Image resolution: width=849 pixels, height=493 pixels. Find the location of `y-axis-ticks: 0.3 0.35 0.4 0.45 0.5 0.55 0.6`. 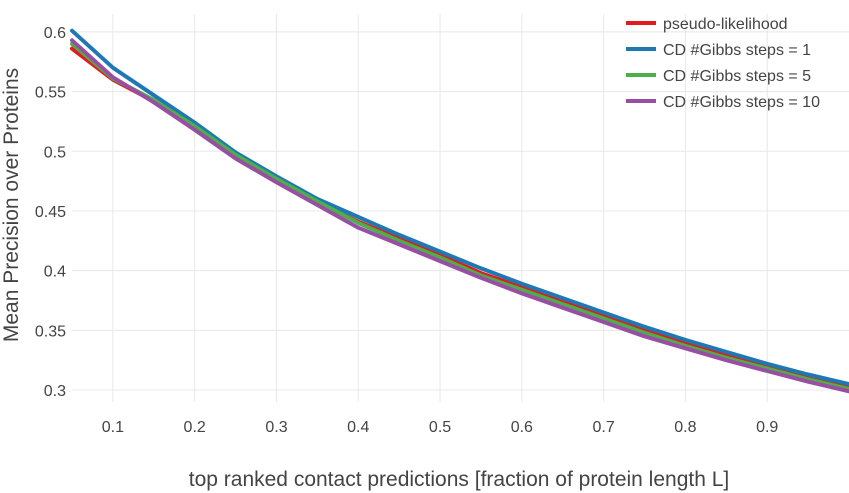

y-axis-ticks: 0.3 0.35 0.4 0.45 0.5 0.55 0.6 is located at coordinates (50, 212).